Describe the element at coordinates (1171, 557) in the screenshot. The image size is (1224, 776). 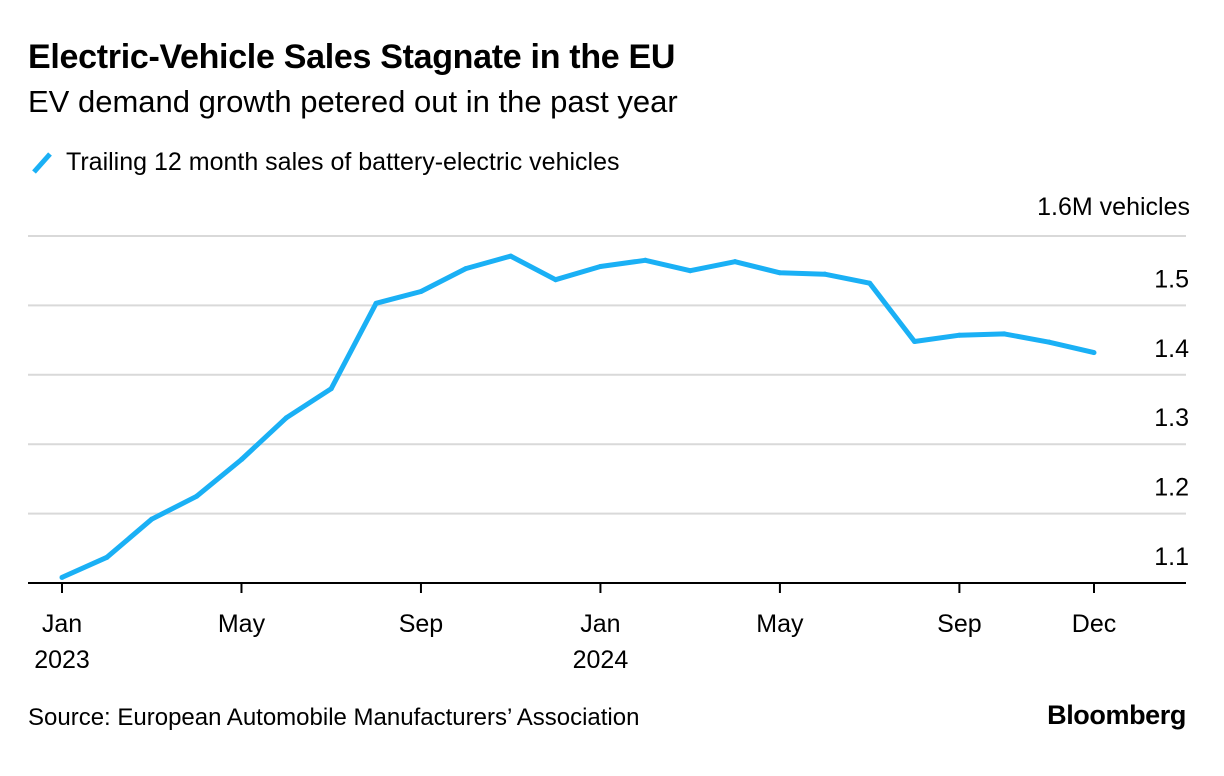
I see `y-tick-label: 1.1` at that location.